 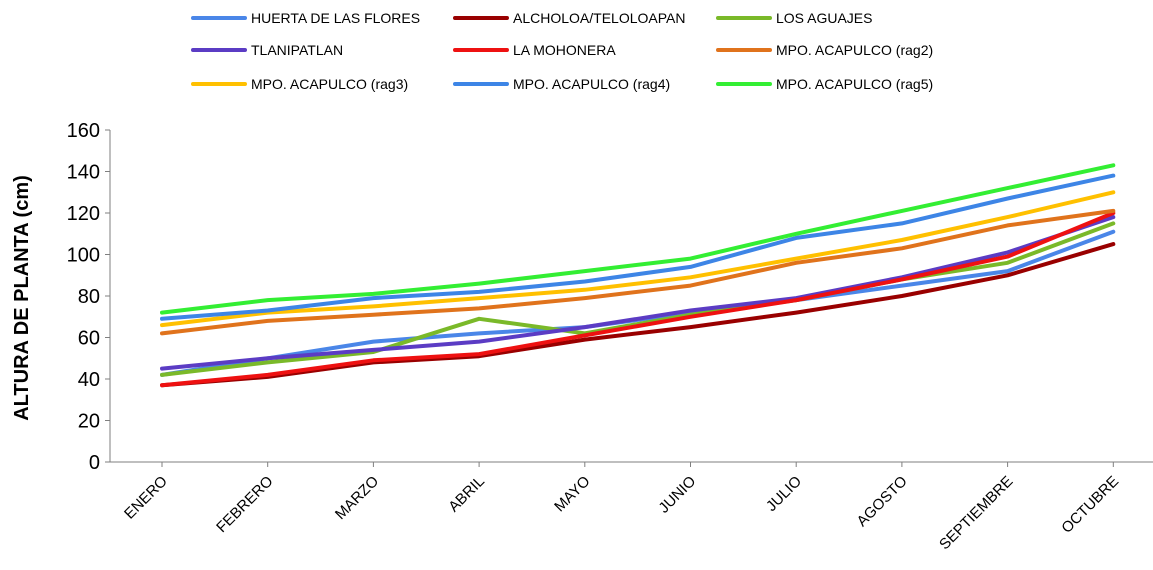 I want to click on legend-label: MPO. ACAPULCO (rag2), so click(x=854, y=50).